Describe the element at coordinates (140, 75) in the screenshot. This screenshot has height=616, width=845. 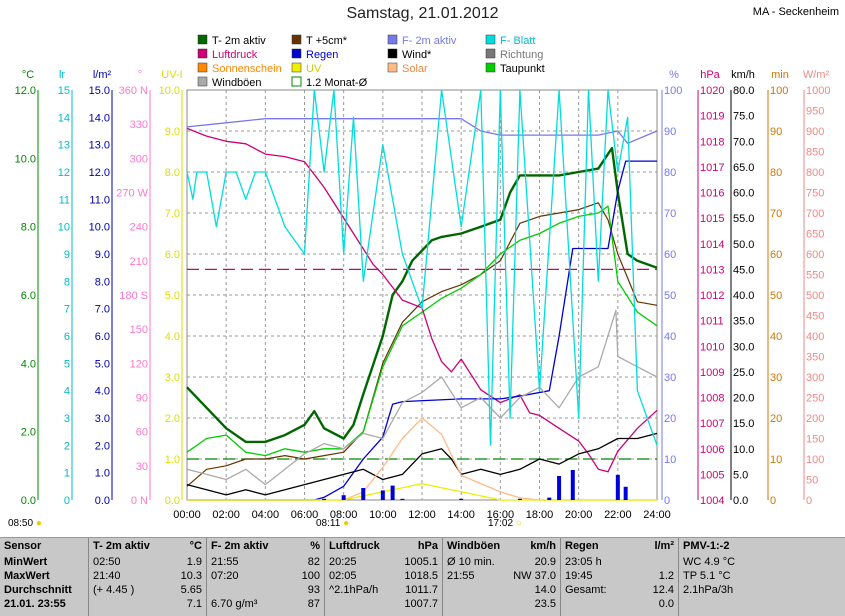
I see `left-axis-unit: °` at that location.